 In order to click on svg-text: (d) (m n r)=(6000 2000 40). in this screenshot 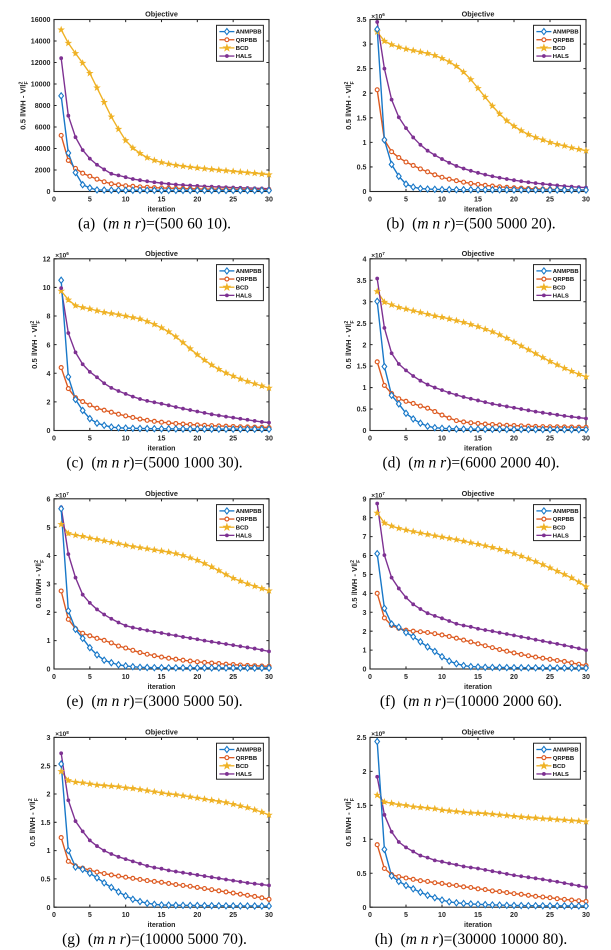, I will do `click(470, 462)`.